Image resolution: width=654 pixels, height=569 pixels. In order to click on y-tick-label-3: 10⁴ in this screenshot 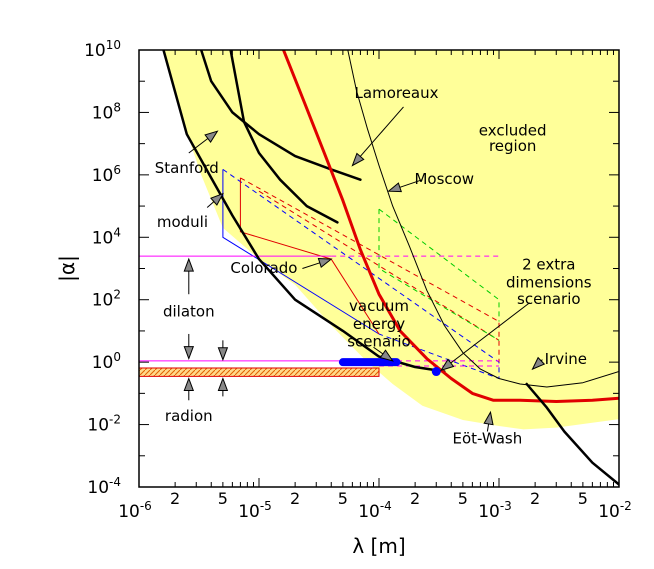, I will do `click(106, 236)`.